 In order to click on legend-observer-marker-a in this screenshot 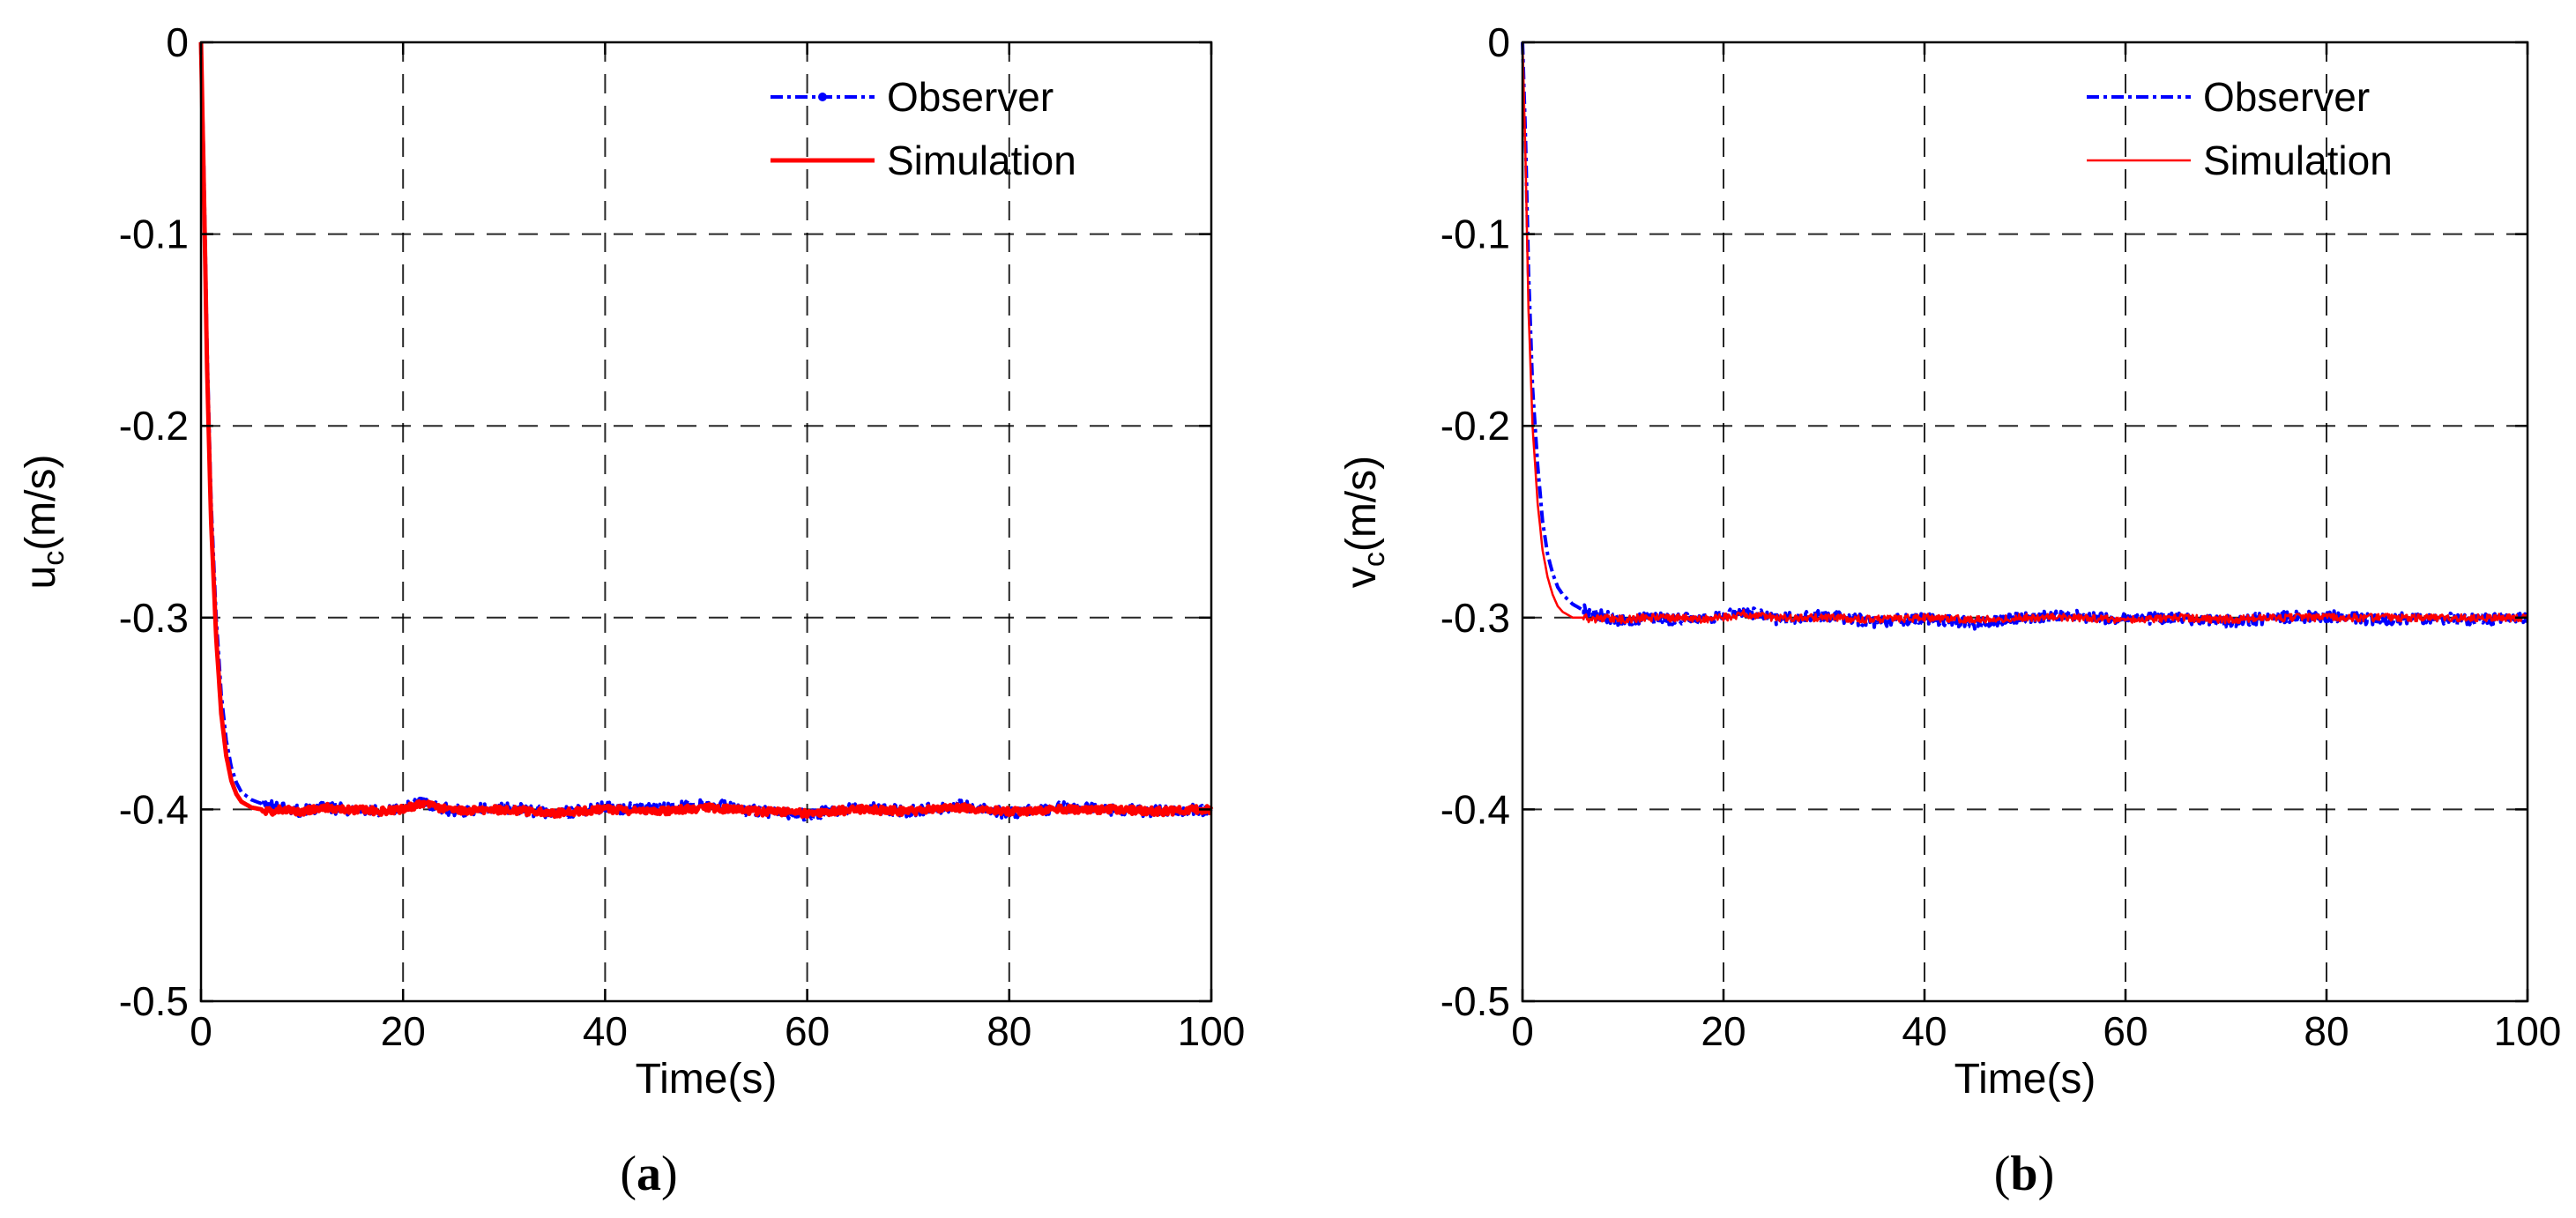, I will do `click(822, 97)`.